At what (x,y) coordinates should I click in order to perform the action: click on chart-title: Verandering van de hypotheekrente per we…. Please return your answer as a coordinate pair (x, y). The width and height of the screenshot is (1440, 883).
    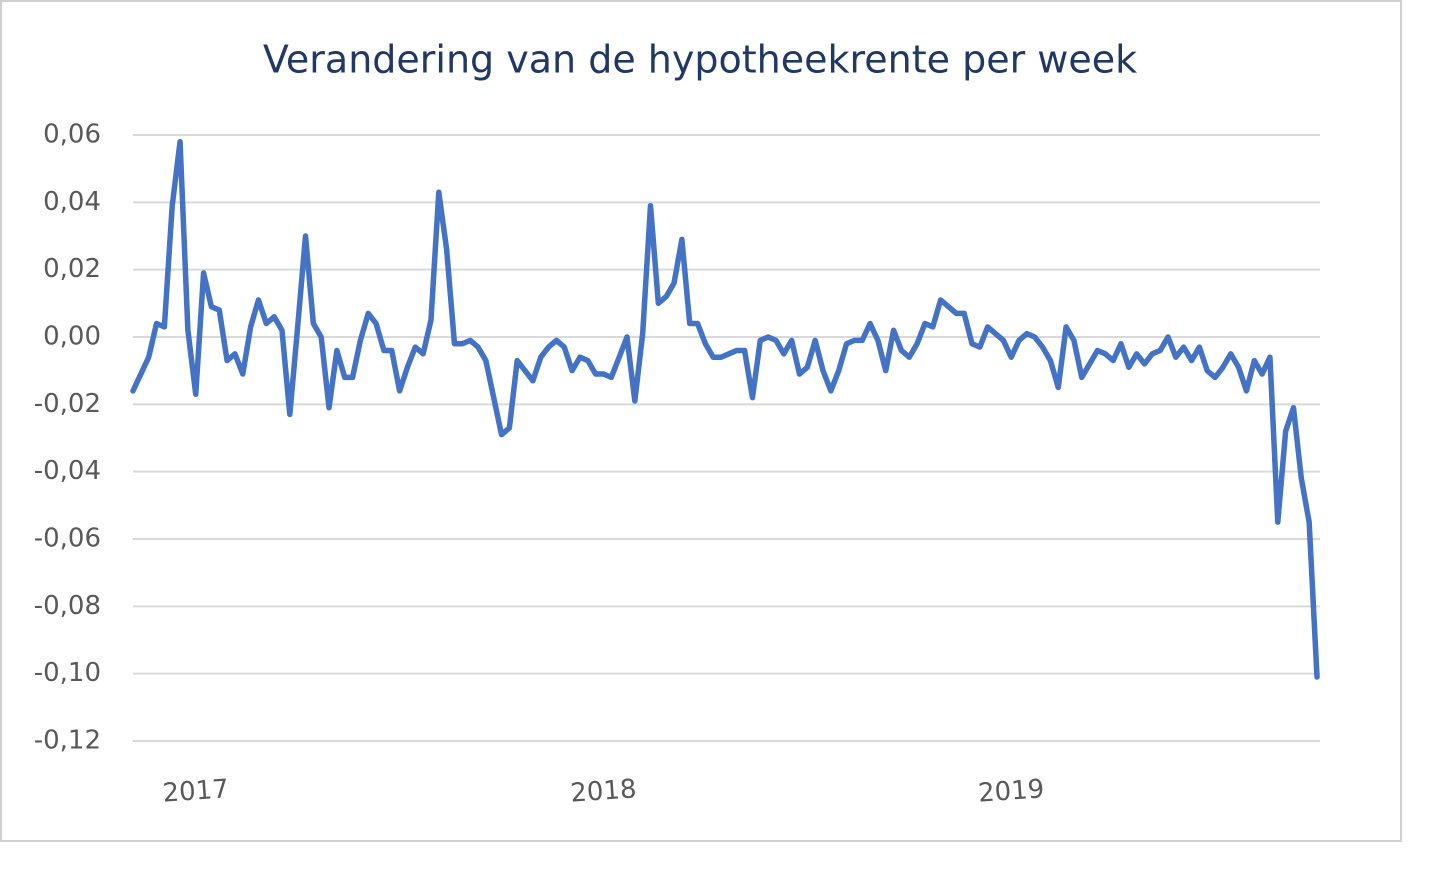
    Looking at the image, I should click on (700, 60).